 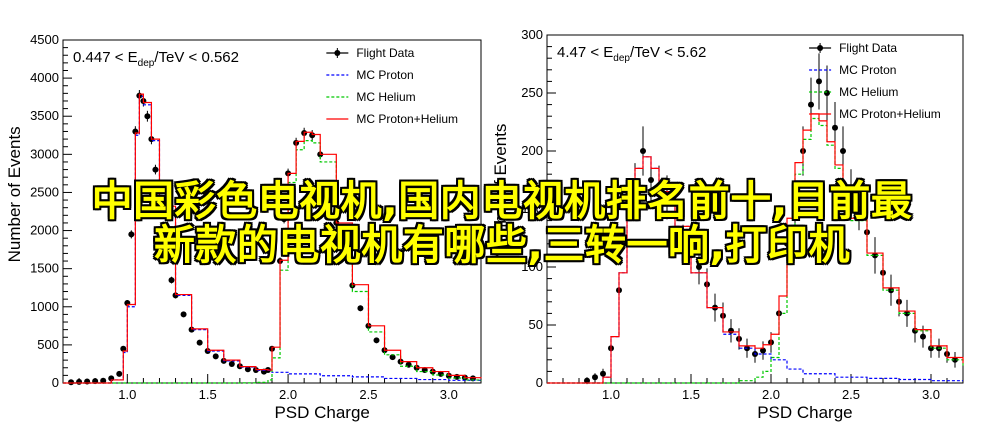 I want to click on x-tick-label: 1.0, so click(x=611, y=394).